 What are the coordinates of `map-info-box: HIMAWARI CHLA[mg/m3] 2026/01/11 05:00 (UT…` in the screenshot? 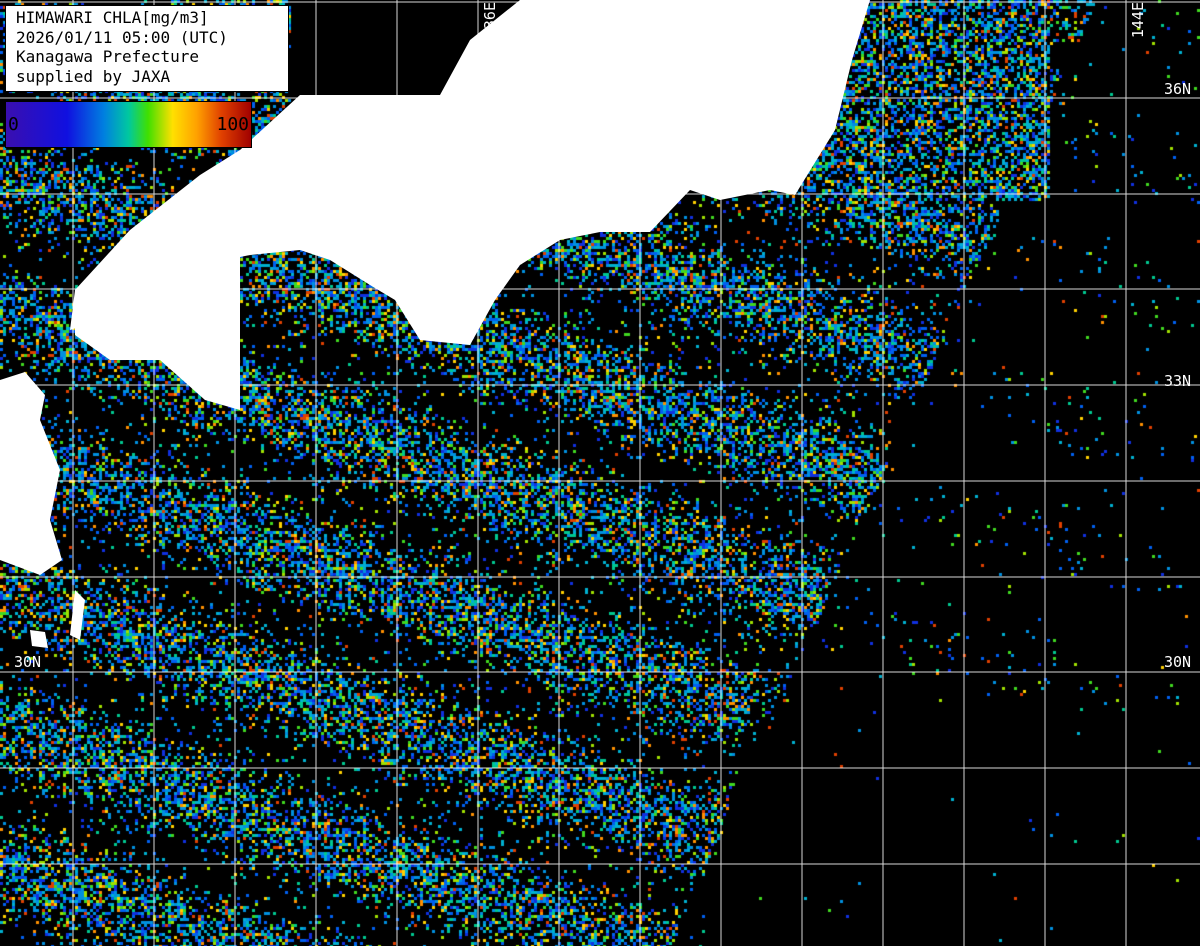 It's located at (147, 48).